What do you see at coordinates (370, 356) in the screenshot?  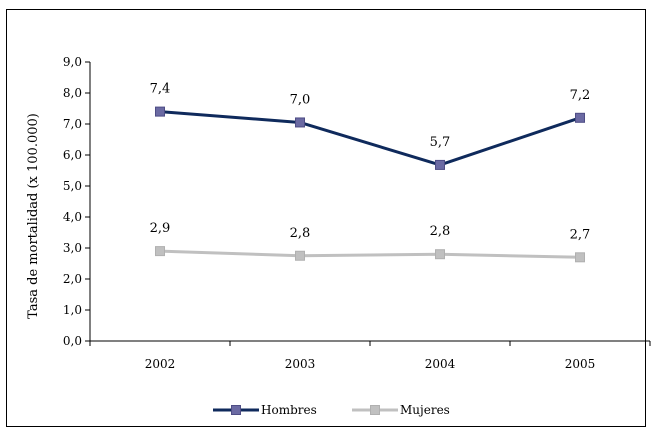 I see `x-tick-labels: 2002 2003 2004 2005` at bounding box center [370, 356].